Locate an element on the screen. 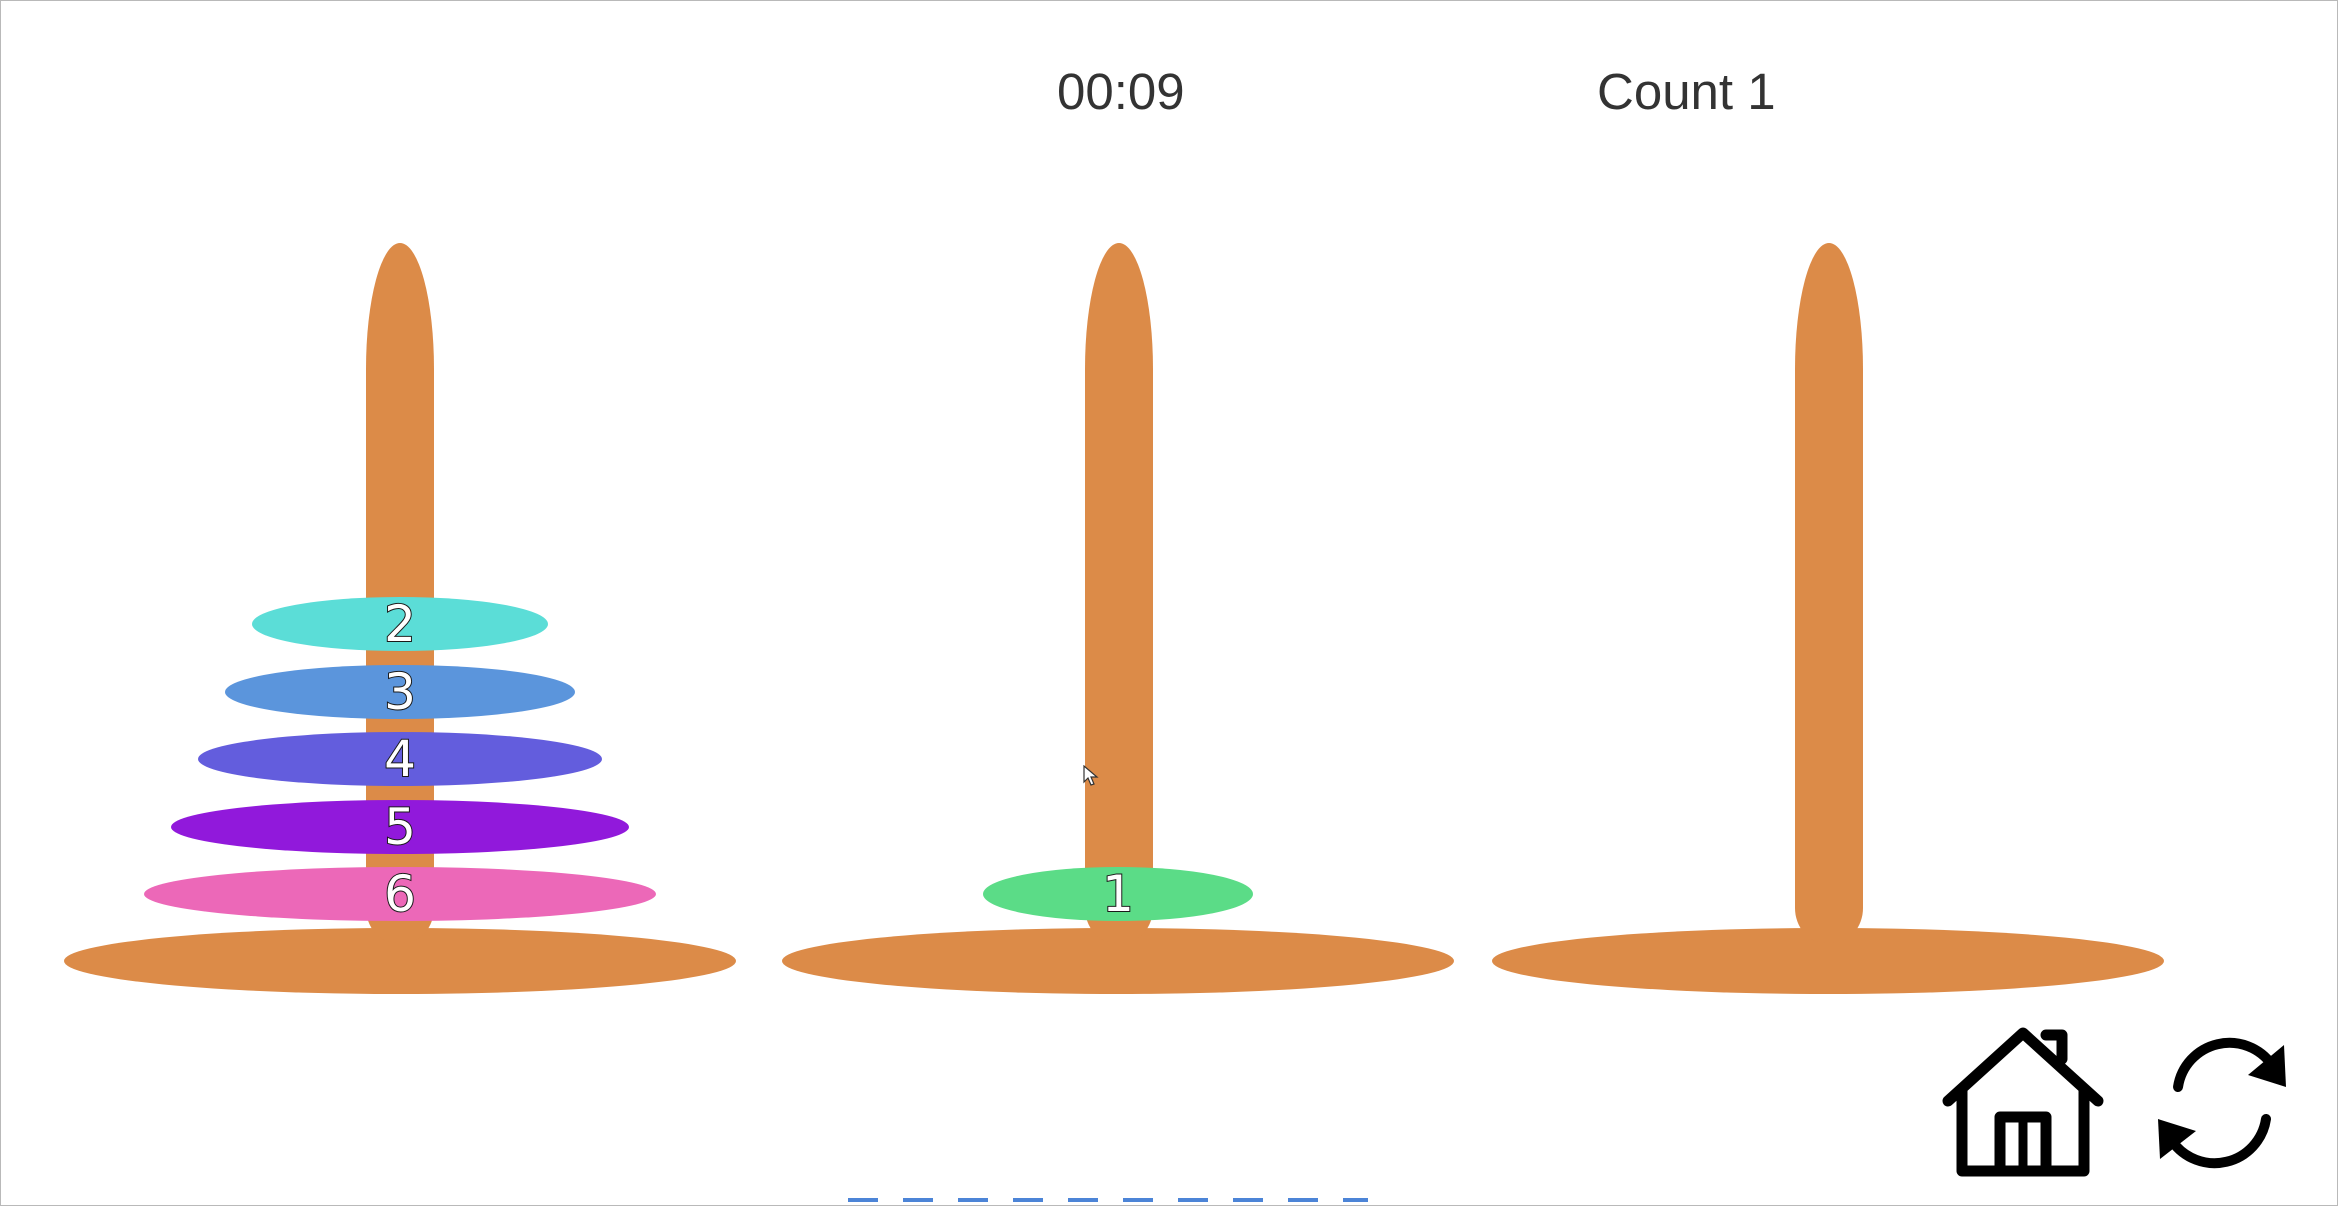 The width and height of the screenshot is (2338, 1206). home-button is located at coordinates (2023, 1102).